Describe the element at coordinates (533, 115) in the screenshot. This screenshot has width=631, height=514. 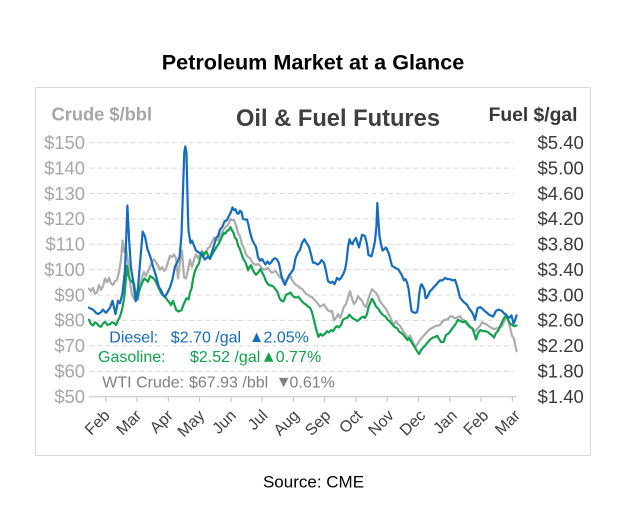
I see `svg-text: Fuel $/gal` at that location.